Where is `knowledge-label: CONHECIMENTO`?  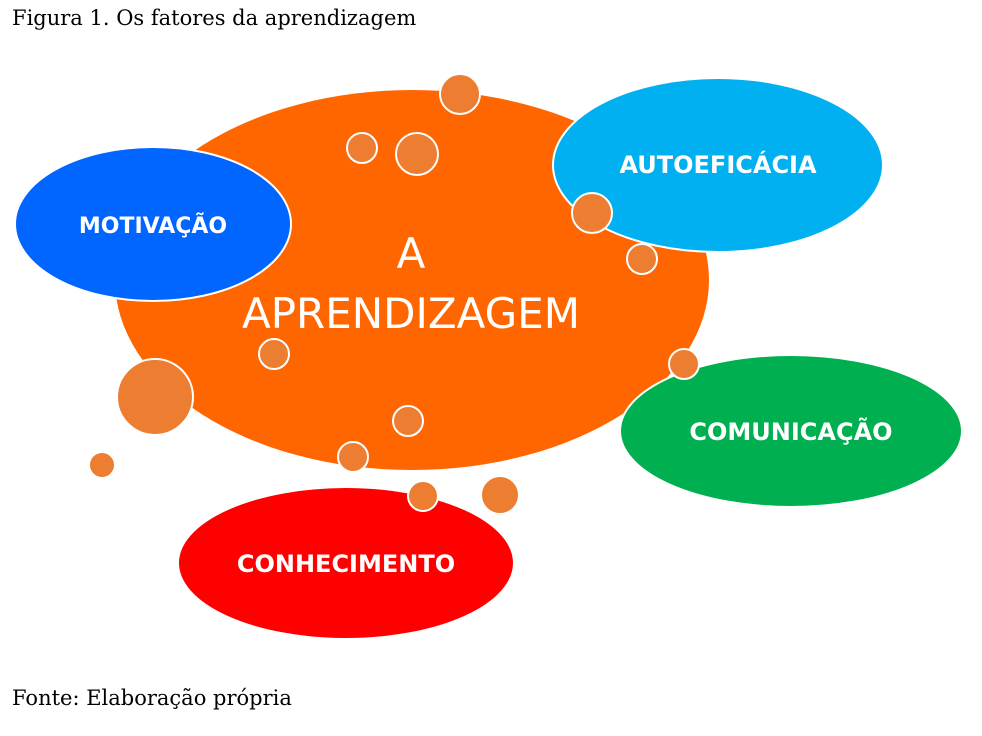
knowledge-label: CONHECIMENTO is located at coordinates (346, 564).